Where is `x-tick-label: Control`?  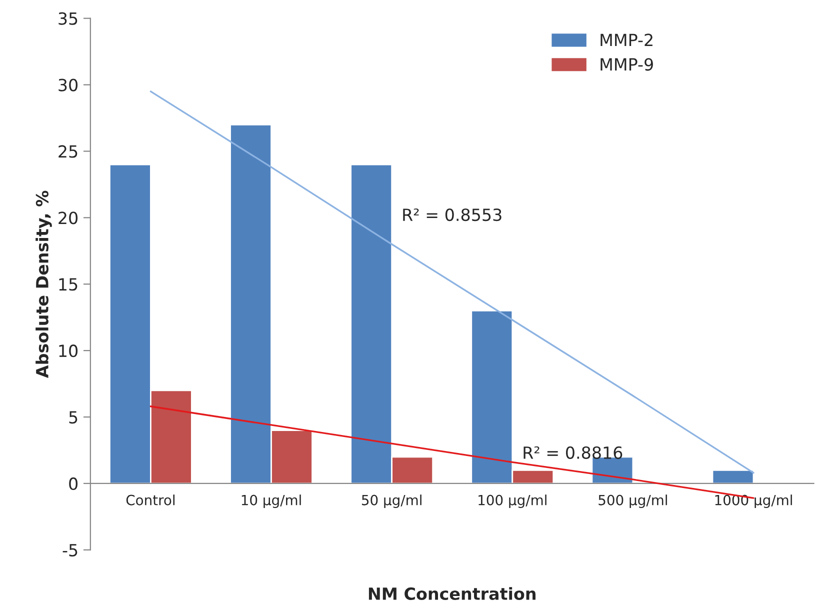 x-tick-label: Control is located at coordinates (150, 500).